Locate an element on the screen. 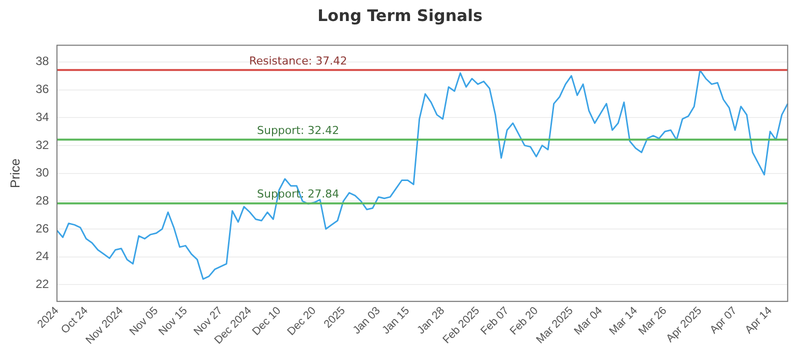 The height and width of the screenshot is (350, 800). y-tick-label: 34 is located at coordinates (43, 117).